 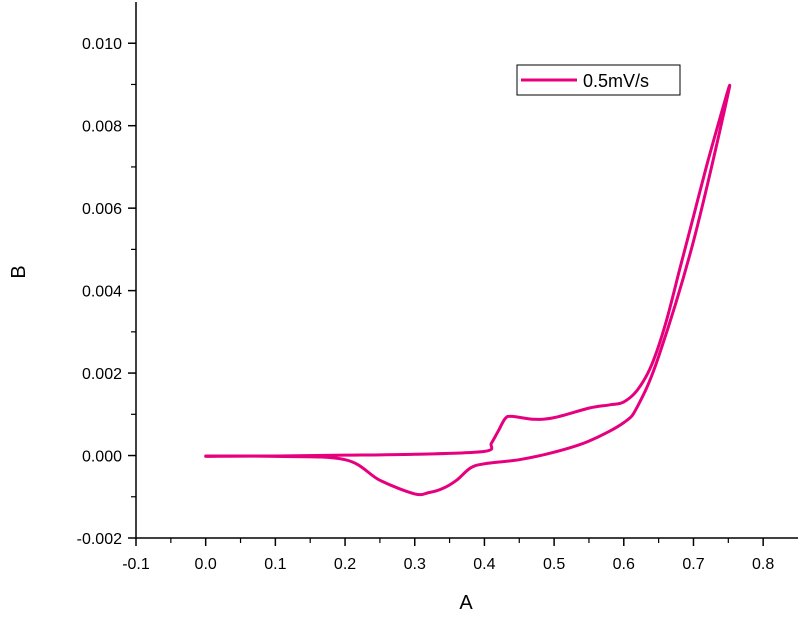 I want to click on y-tick-label: 0.002, so click(x=102, y=374).